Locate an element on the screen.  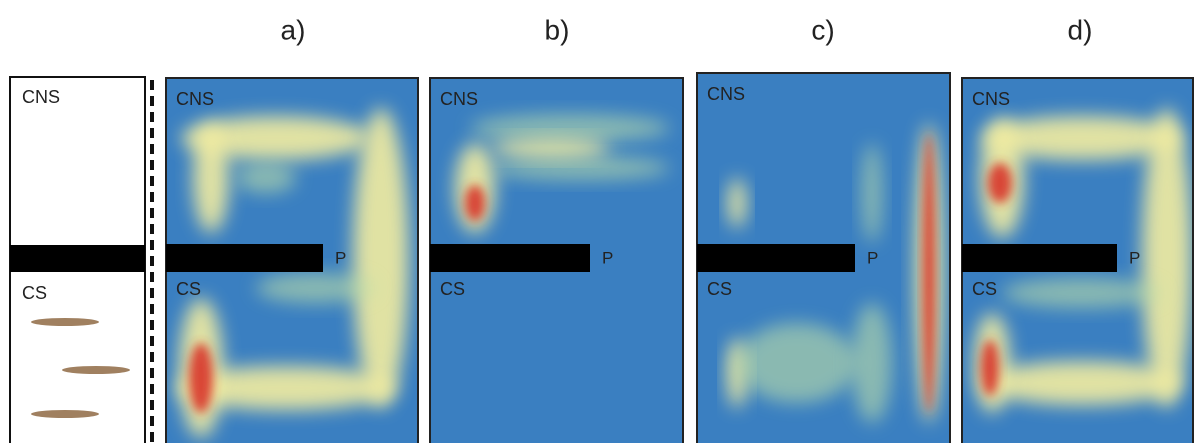
panel-label: d) is located at coordinates (1080, 29).